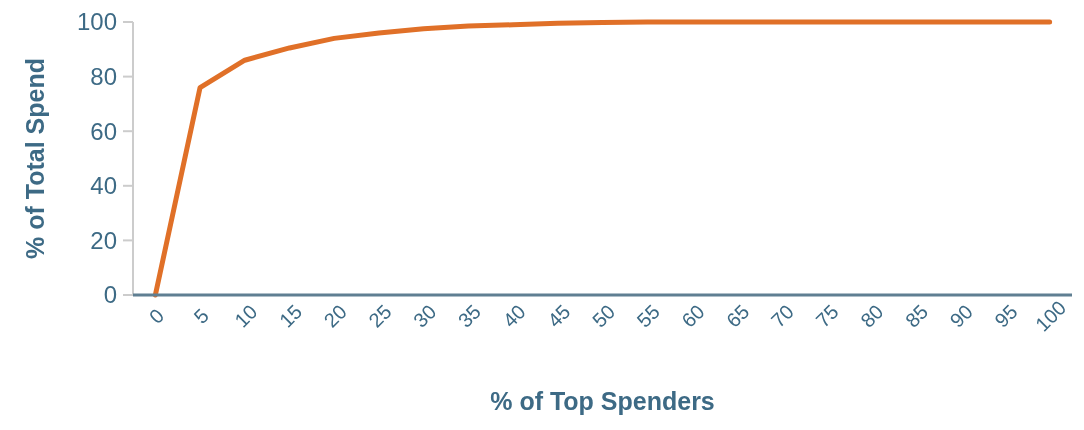  I want to click on y-axis-title: % of Total Spend, so click(35, 158).